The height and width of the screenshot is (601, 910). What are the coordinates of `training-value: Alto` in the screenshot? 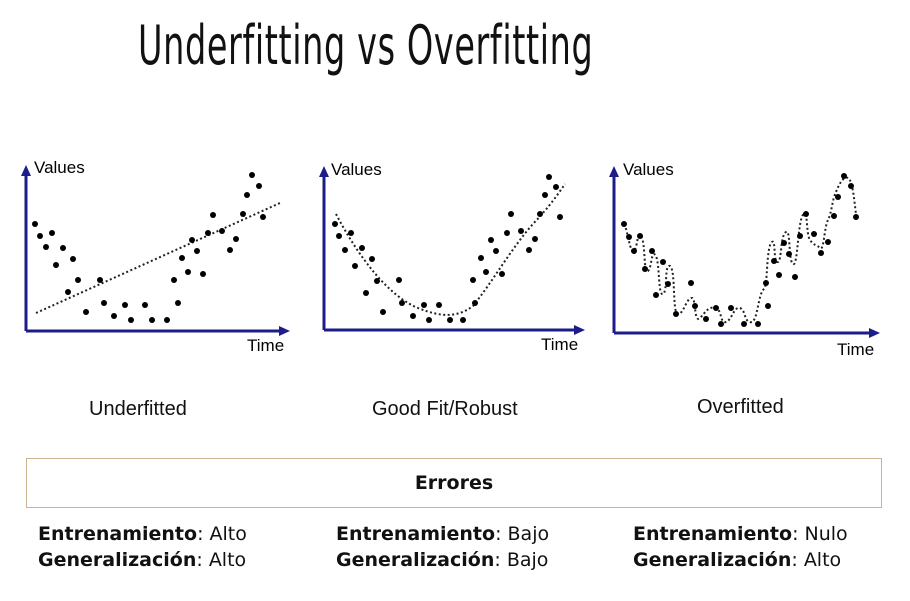 It's located at (228, 534).